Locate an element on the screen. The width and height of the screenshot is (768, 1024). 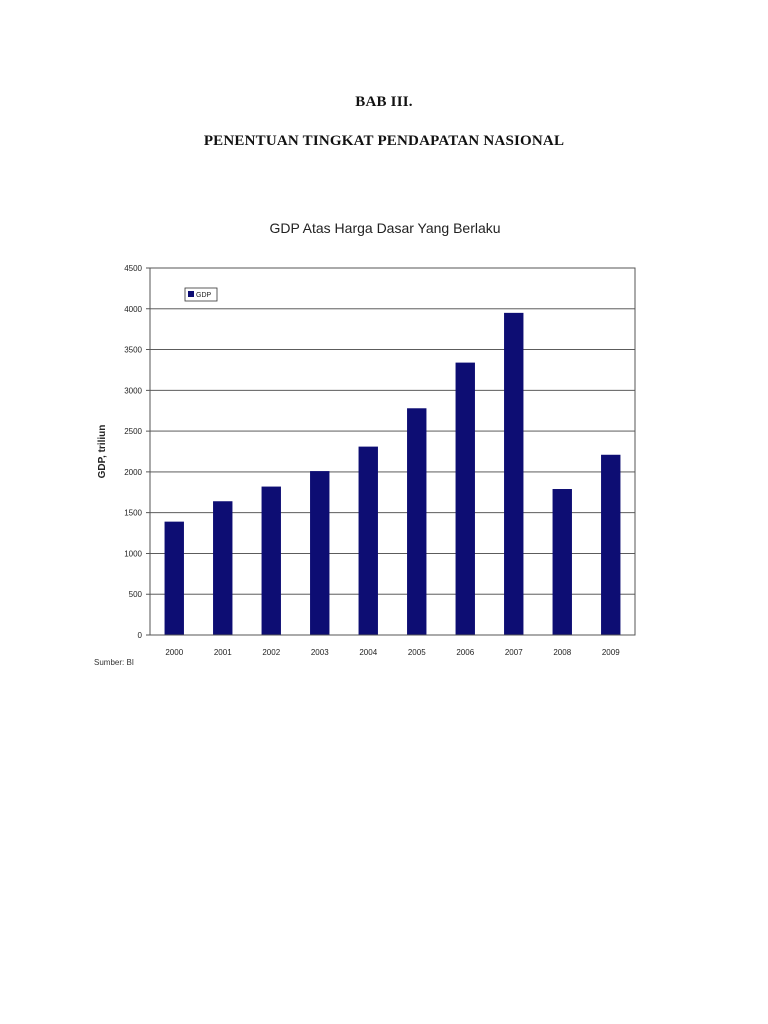
y-tick-label: 0 is located at coordinates (140, 635).